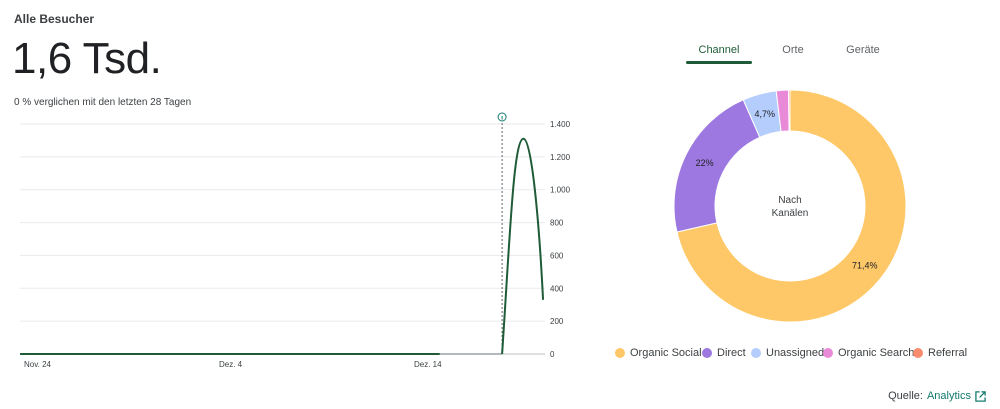 This screenshot has width=1000, height=409. I want to click on total-visitors: 1,6 Tsd., so click(87, 58).